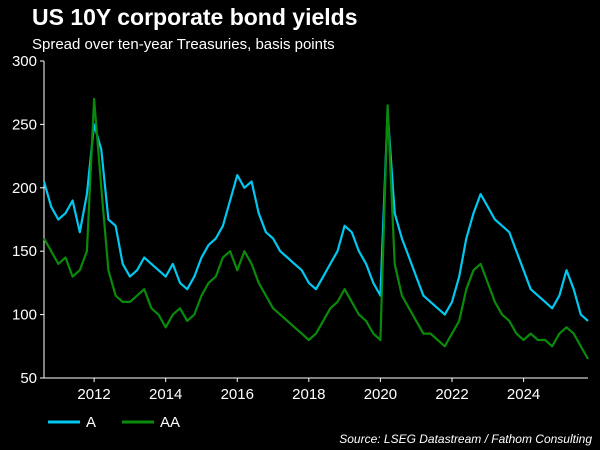 Image resolution: width=600 pixels, height=450 pixels. Describe the element at coordinates (195, 17) in the screenshot. I see `chart-title: US 10Y corporate bond yields` at that location.